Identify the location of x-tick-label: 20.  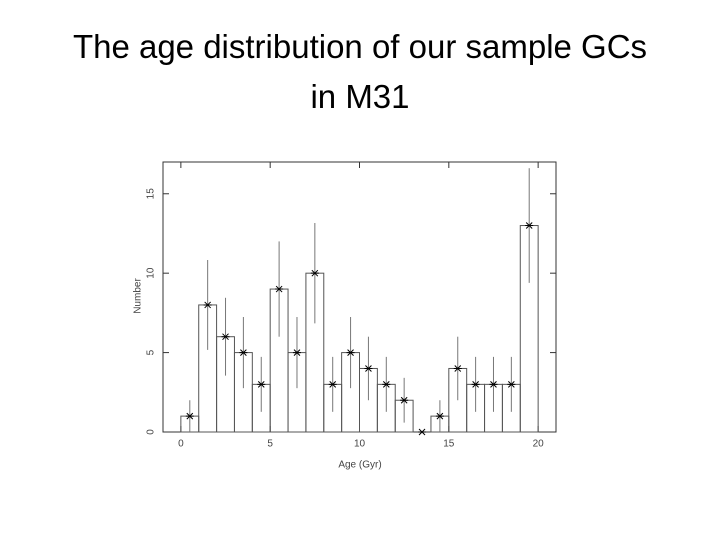
(539, 444).